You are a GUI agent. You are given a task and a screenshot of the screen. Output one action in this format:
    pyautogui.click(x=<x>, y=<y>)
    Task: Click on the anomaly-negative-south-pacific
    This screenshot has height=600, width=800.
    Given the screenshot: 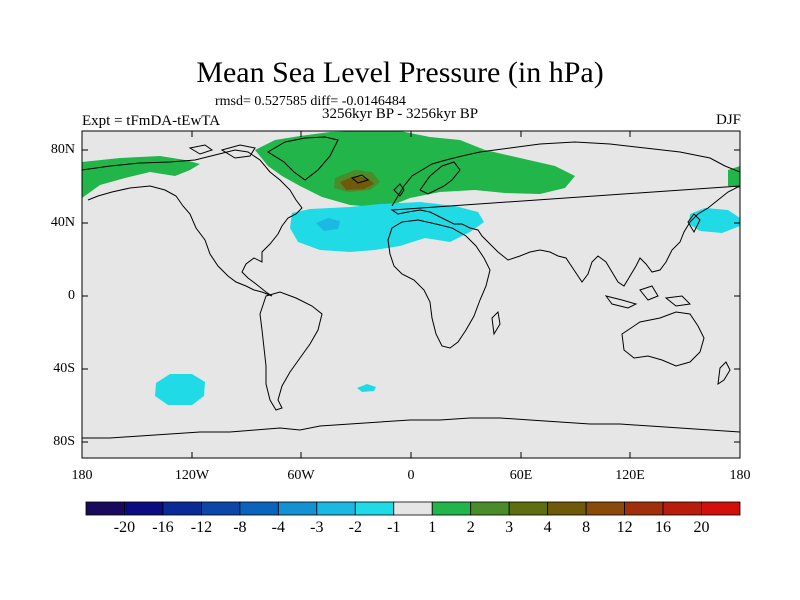 What is the action you would take?
    pyautogui.click(x=180, y=389)
    